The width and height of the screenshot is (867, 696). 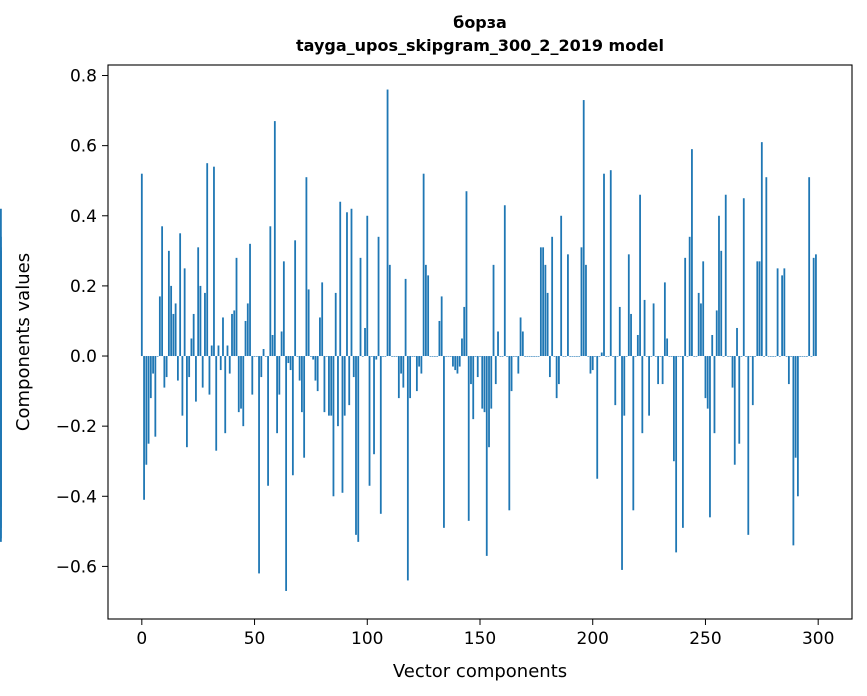 I want to click on x-tick-label: 300, so click(x=818, y=639).